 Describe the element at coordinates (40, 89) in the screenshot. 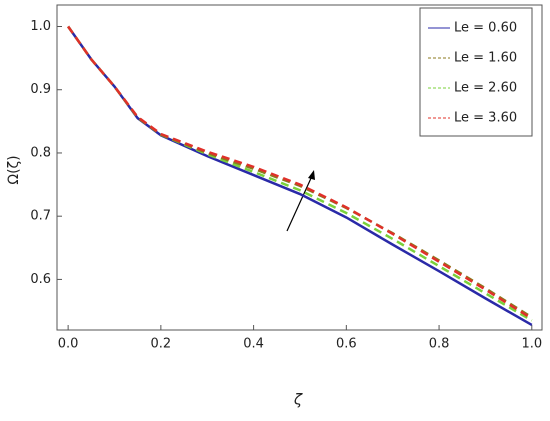

I see `y-tick-label: 0.9` at that location.